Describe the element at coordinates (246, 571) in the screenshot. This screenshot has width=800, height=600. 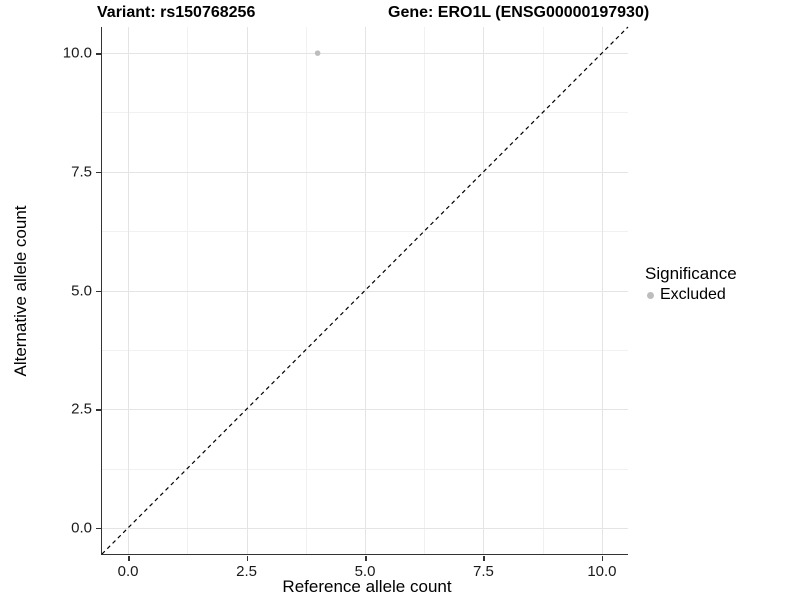
I see `x-tick-label: 2.5` at that location.